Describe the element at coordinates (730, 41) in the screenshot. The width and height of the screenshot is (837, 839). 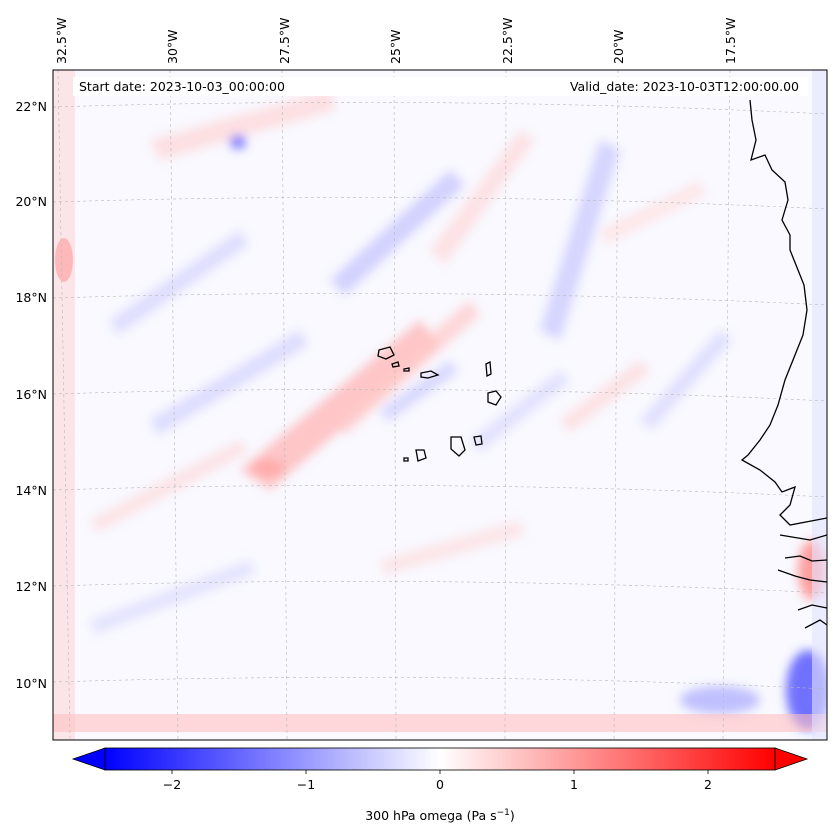
I see `lon-label: 17.5°W` at that location.